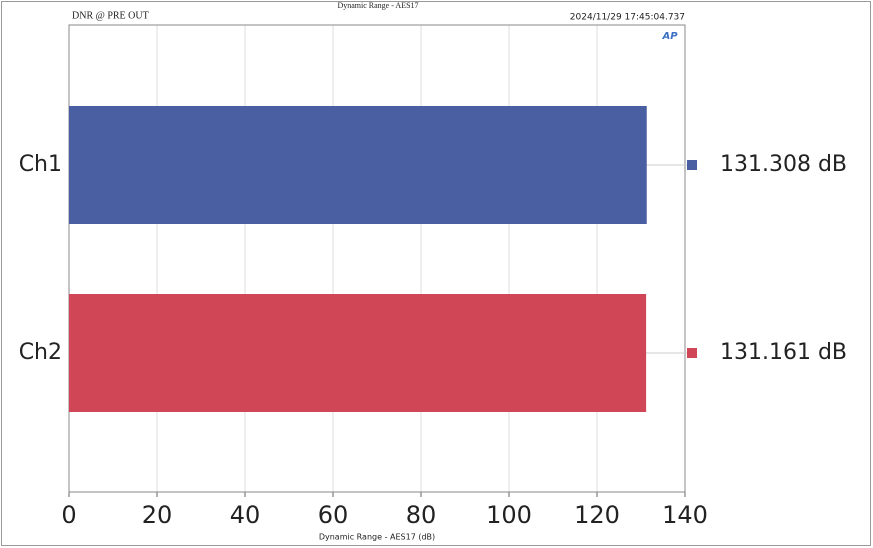 The width and height of the screenshot is (873, 548). What do you see at coordinates (597, 515) in the screenshot?
I see `x-tick-label: 120` at bounding box center [597, 515].